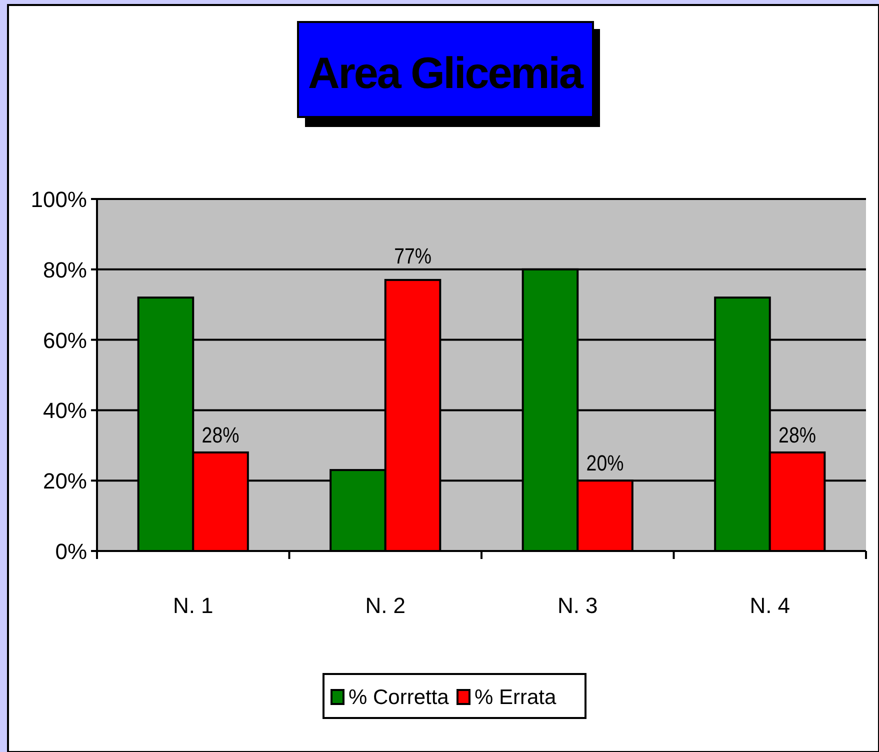  Describe the element at coordinates (770, 605) in the screenshot. I see `x-tick-label: N. 4` at that location.